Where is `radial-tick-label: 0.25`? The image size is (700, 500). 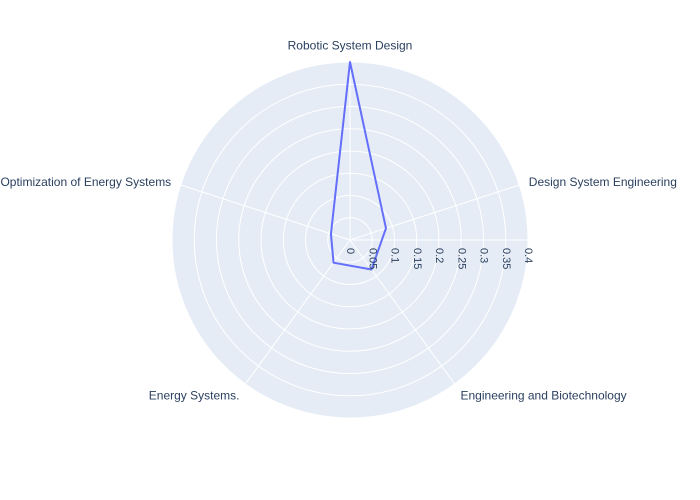
radial-tick-label: 0.25 is located at coordinates (461, 258).